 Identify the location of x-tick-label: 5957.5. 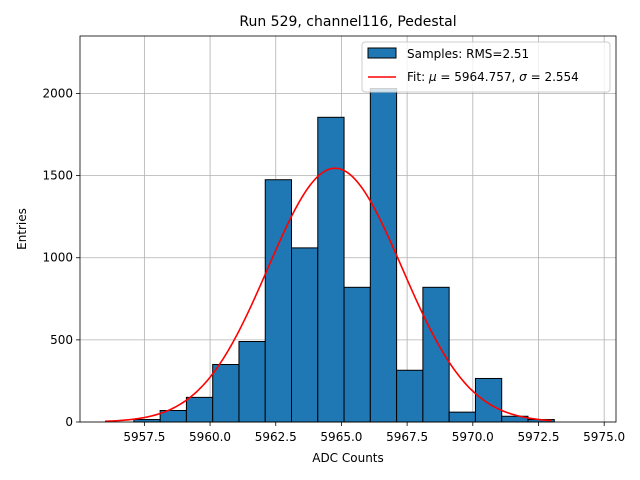
(144, 437).